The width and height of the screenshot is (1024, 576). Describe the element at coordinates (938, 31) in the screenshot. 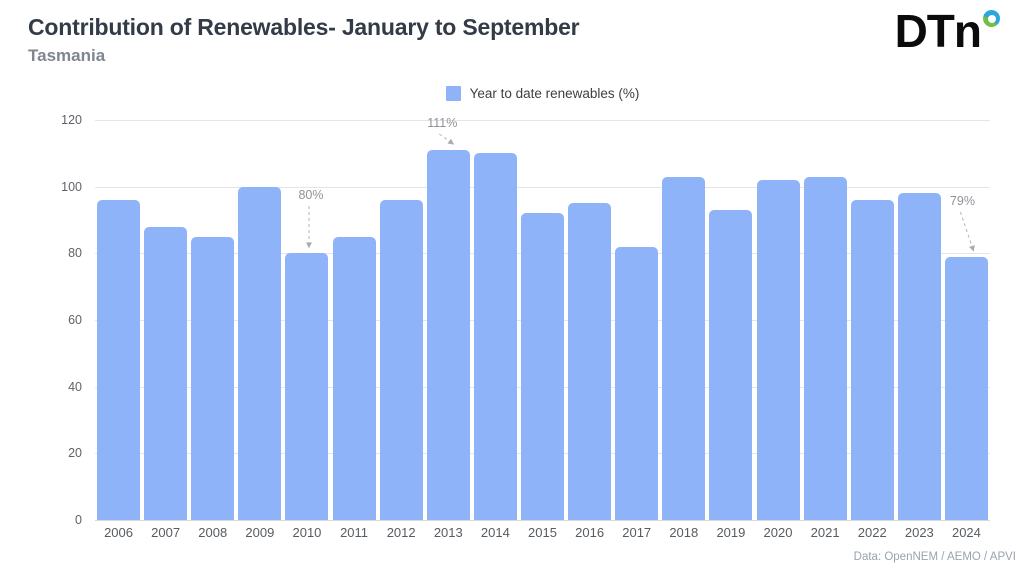

I see `dtn-logo-text: DTn` at that location.